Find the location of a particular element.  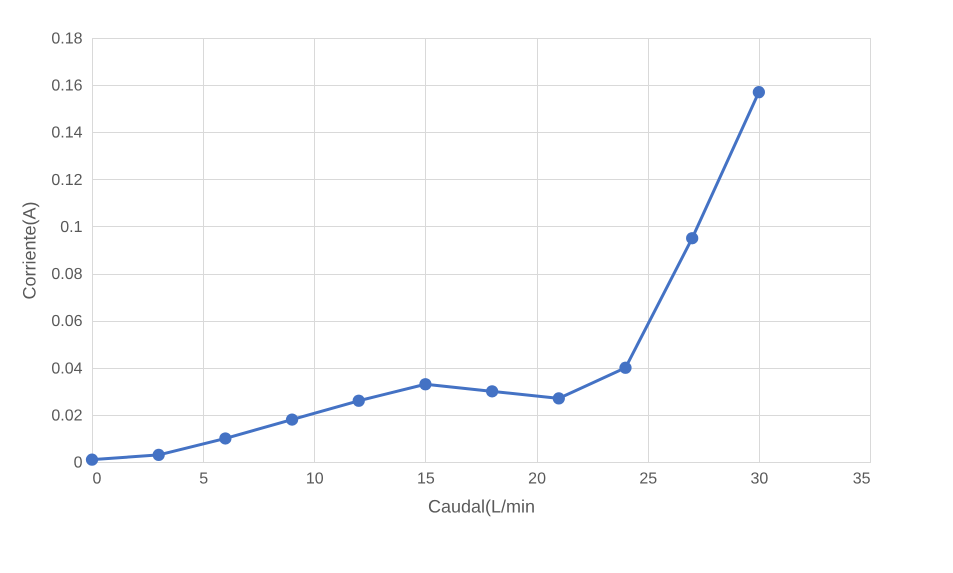

x-axis-title: Caudal(L/min is located at coordinates (482, 506).